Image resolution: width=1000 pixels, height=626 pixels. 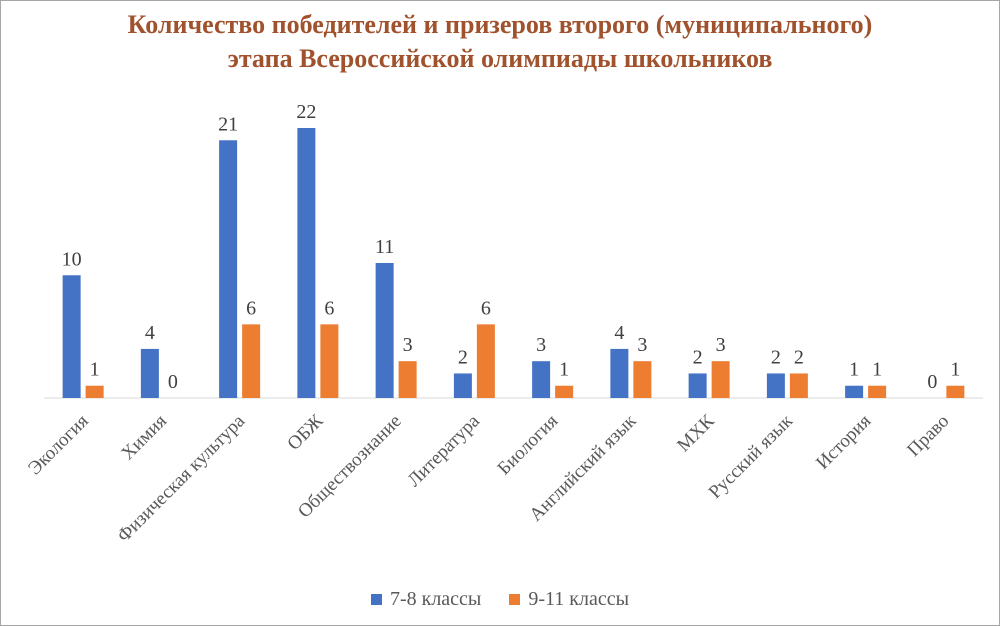 I want to click on legend-label-series-2: 9-11 классы, so click(x=579, y=599).